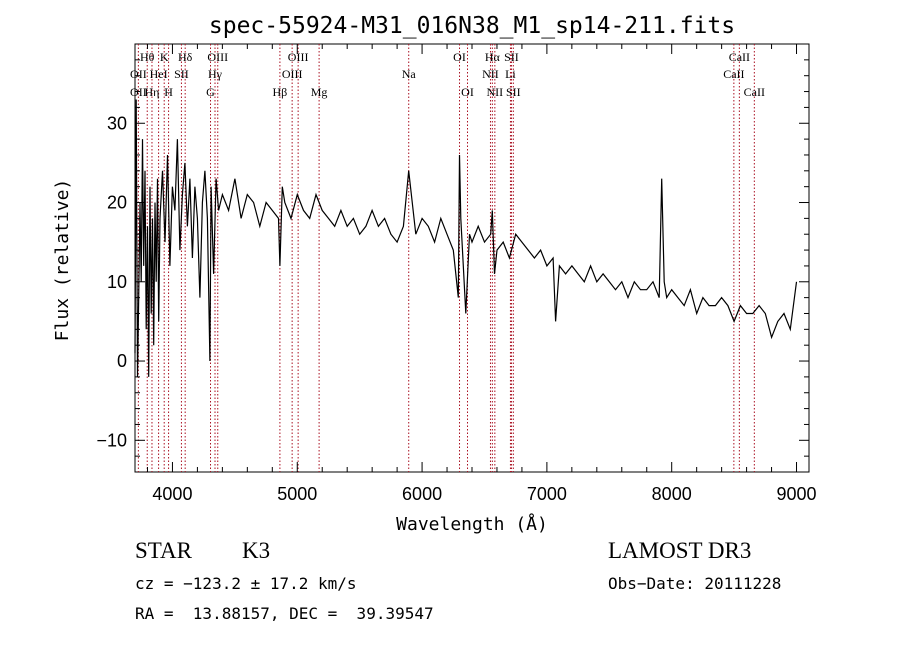 The height and width of the screenshot is (649, 900). What do you see at coordinates (163, 550) in the screenshot?
I see `object-class: STAR` at bounding box center [163, 550].